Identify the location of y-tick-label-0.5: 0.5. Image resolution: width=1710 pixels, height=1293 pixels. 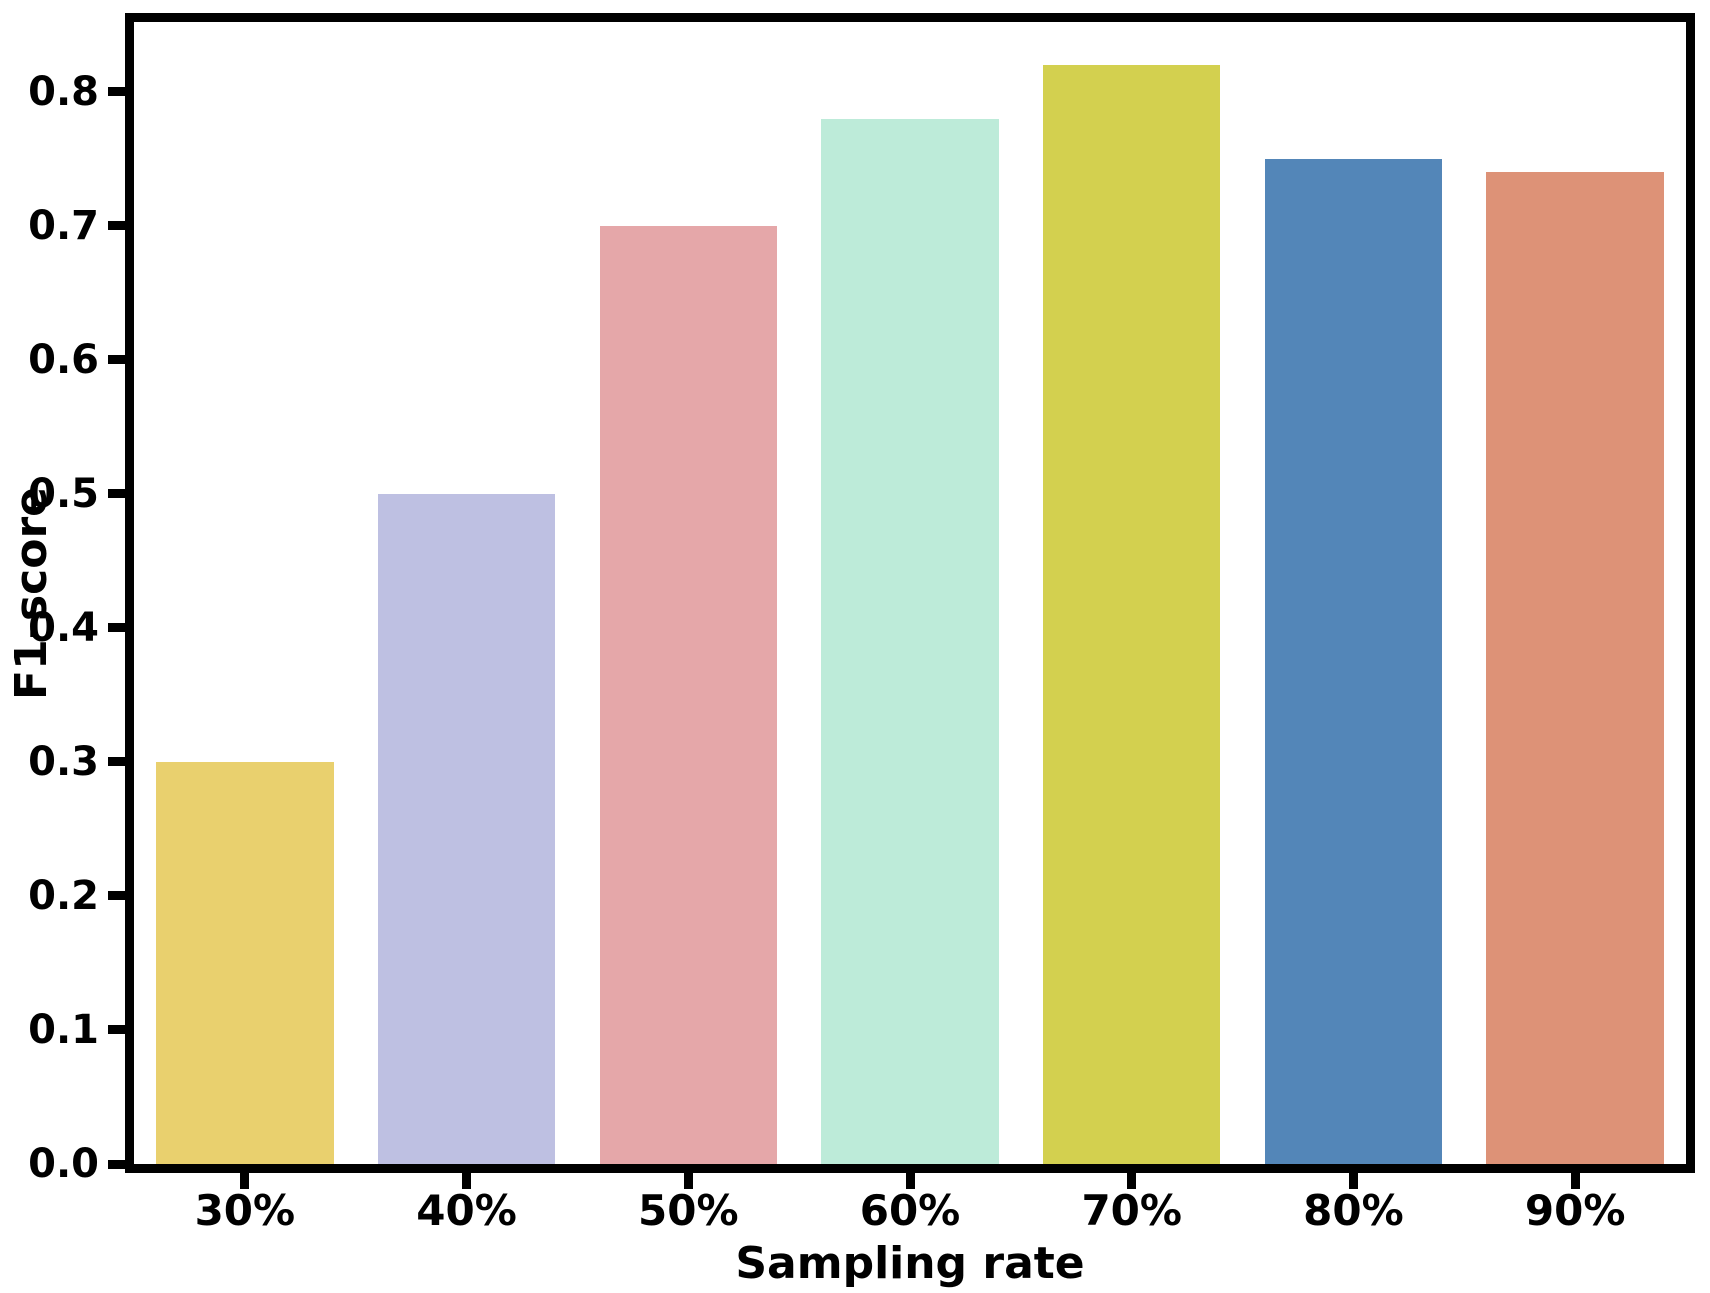
(63, 493).